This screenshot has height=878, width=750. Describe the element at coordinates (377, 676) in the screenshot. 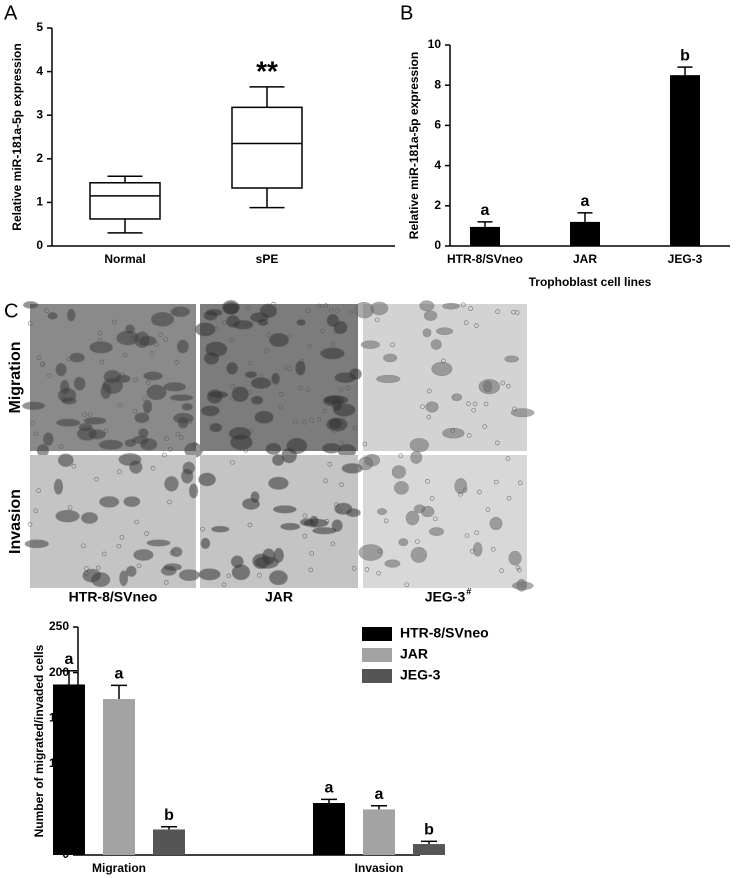

I see `legend-swatch` at that location.